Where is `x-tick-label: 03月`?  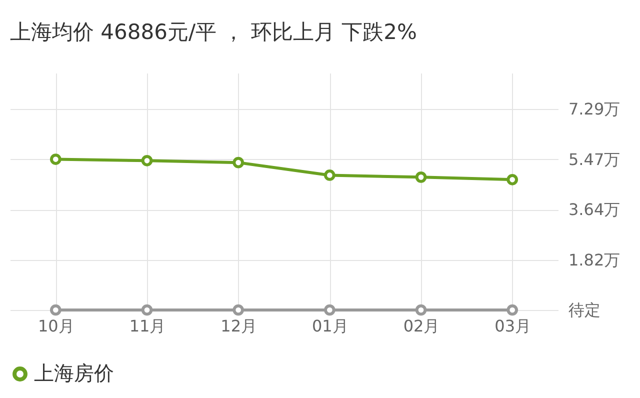
x-tick-label: 03月 is located at coordinates (513, 326).